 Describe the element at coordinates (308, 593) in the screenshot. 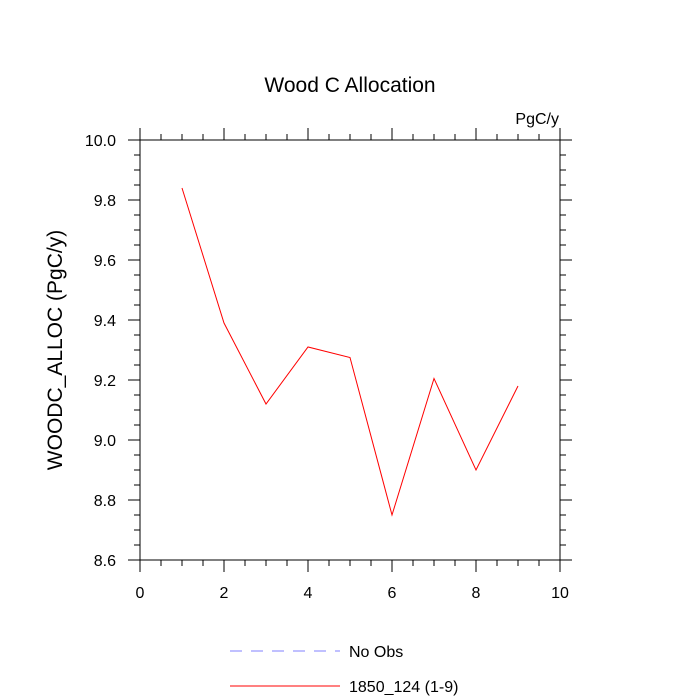

I see `x-tick-label: 4` at that location.